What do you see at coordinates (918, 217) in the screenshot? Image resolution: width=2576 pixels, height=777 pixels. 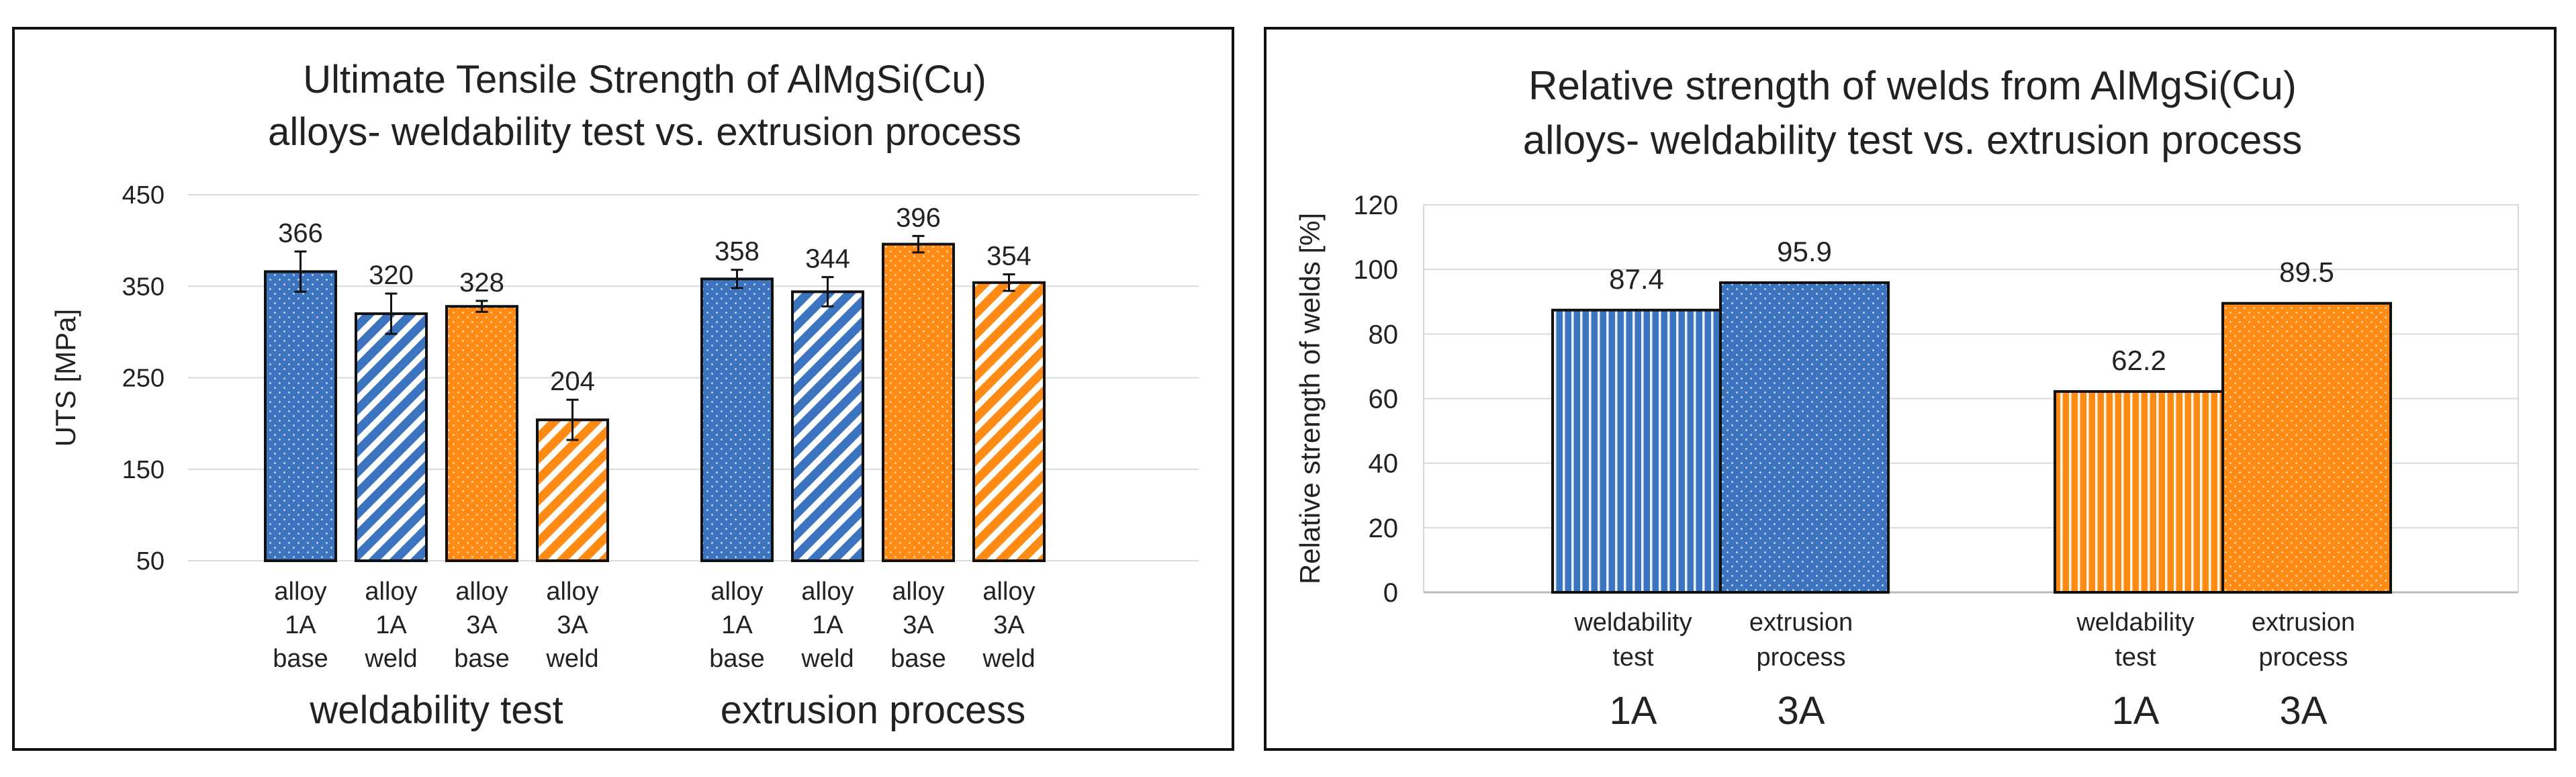 I see `uts-data-label: 396` at bounding box center [918, 217].